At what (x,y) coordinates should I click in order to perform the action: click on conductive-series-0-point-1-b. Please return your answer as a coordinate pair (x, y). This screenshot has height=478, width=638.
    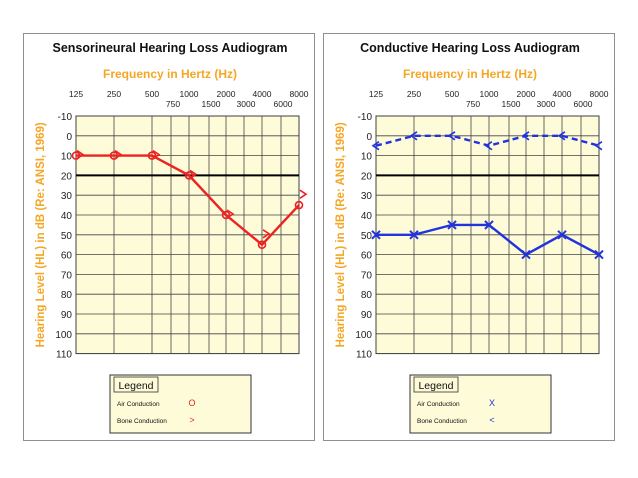
    Looking at the image, I should click on (414, 235).